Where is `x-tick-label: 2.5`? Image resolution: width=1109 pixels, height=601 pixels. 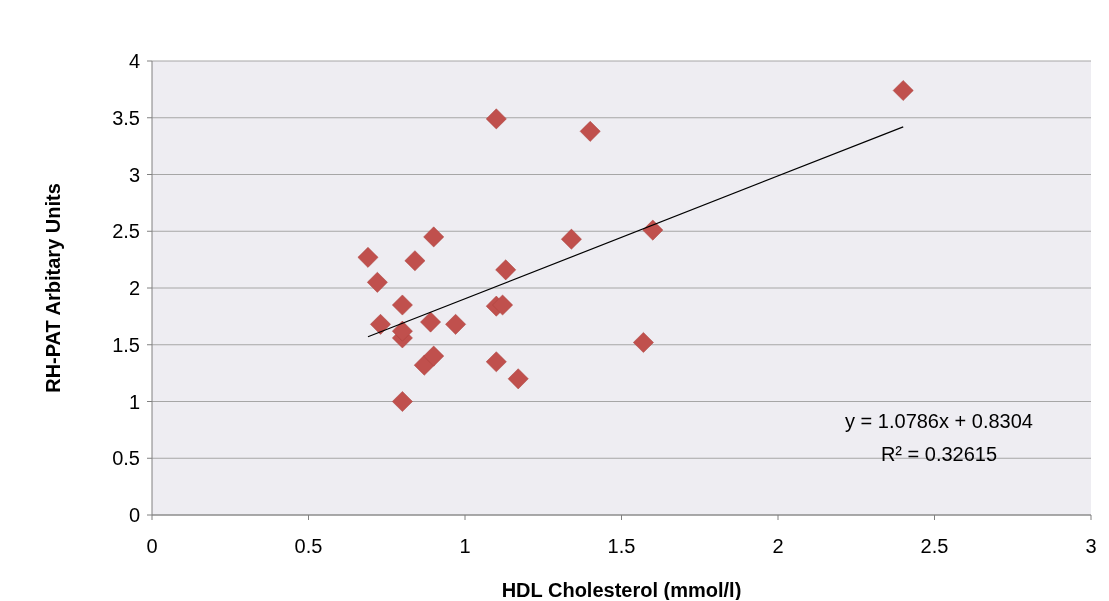
x-tick-label: 2.5 is located at coordinates (934, 546).